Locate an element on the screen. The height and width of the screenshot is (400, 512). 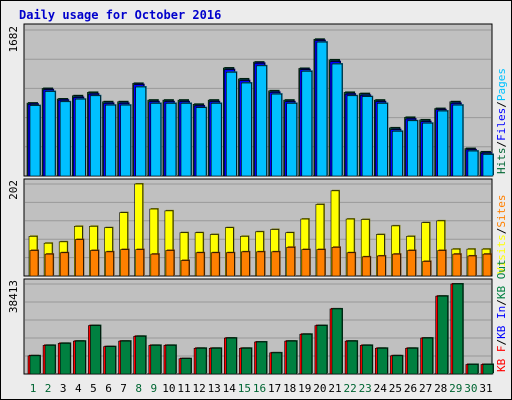
legend-item: Visits is located at coordinates (501, 254).